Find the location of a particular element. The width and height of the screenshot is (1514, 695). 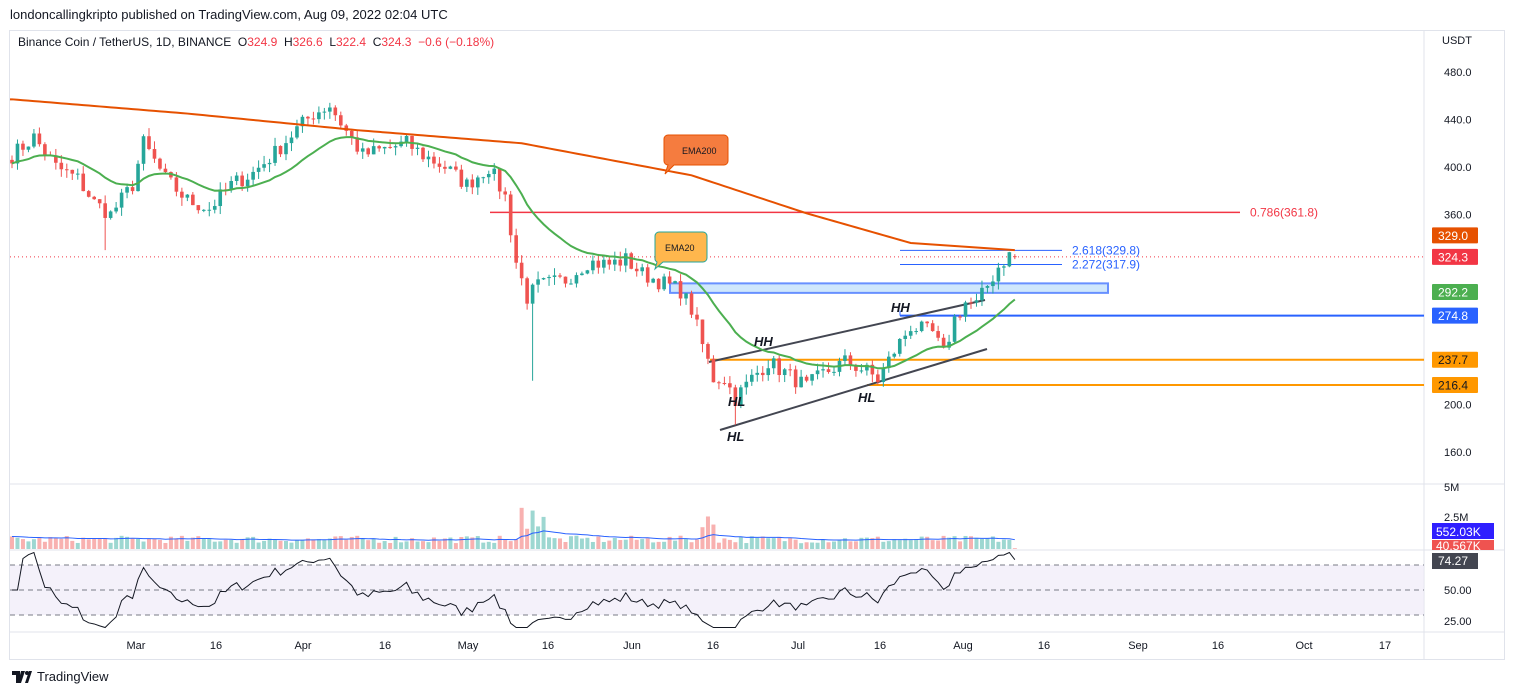

fib-0786-label: 0.786(361.8) is located at coordinates (1284, 212).